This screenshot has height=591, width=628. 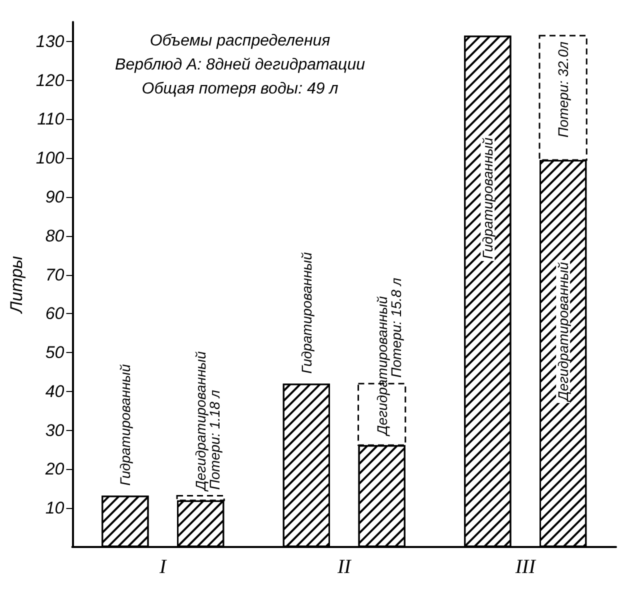 What do you see at coordinates (55, 430) in the screenshot?
I see `y-tick-label: 30` at bounding box center [55, 430].